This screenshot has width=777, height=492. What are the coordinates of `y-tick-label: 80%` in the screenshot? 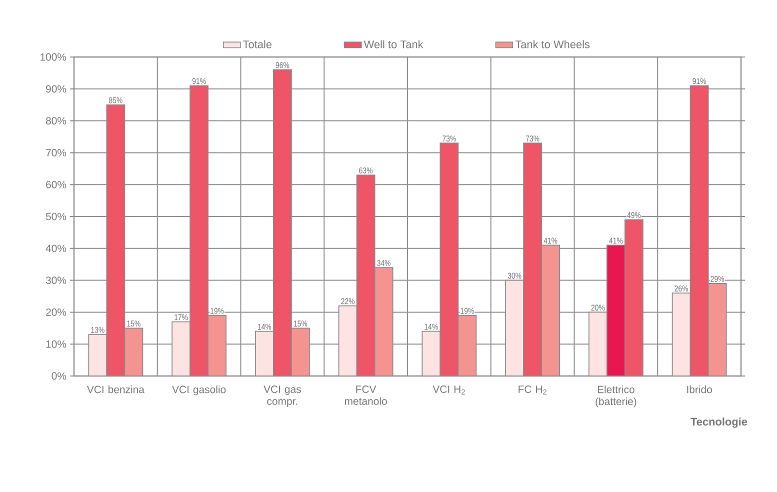 It's located at (56, 121).